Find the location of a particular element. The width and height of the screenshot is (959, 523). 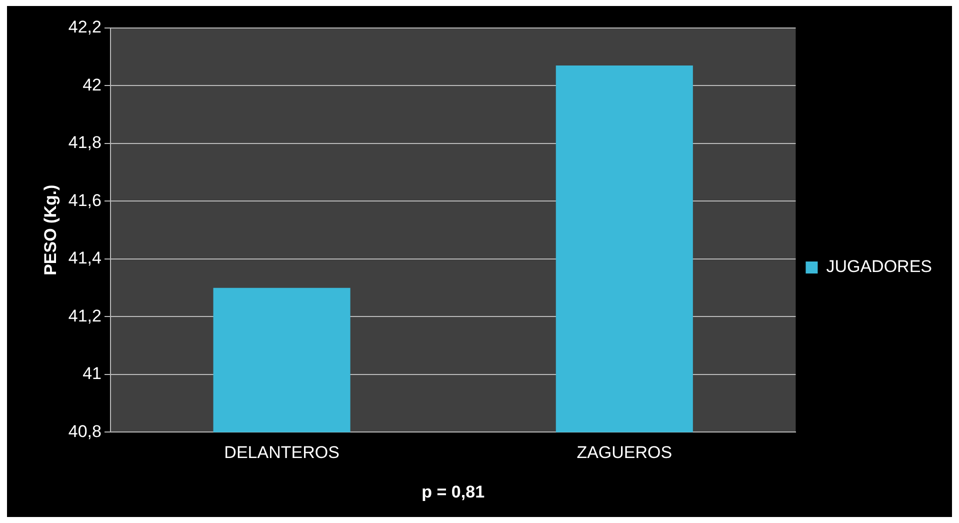

x-tick-label: DELANTEROS is located at coordinates (282, 452).